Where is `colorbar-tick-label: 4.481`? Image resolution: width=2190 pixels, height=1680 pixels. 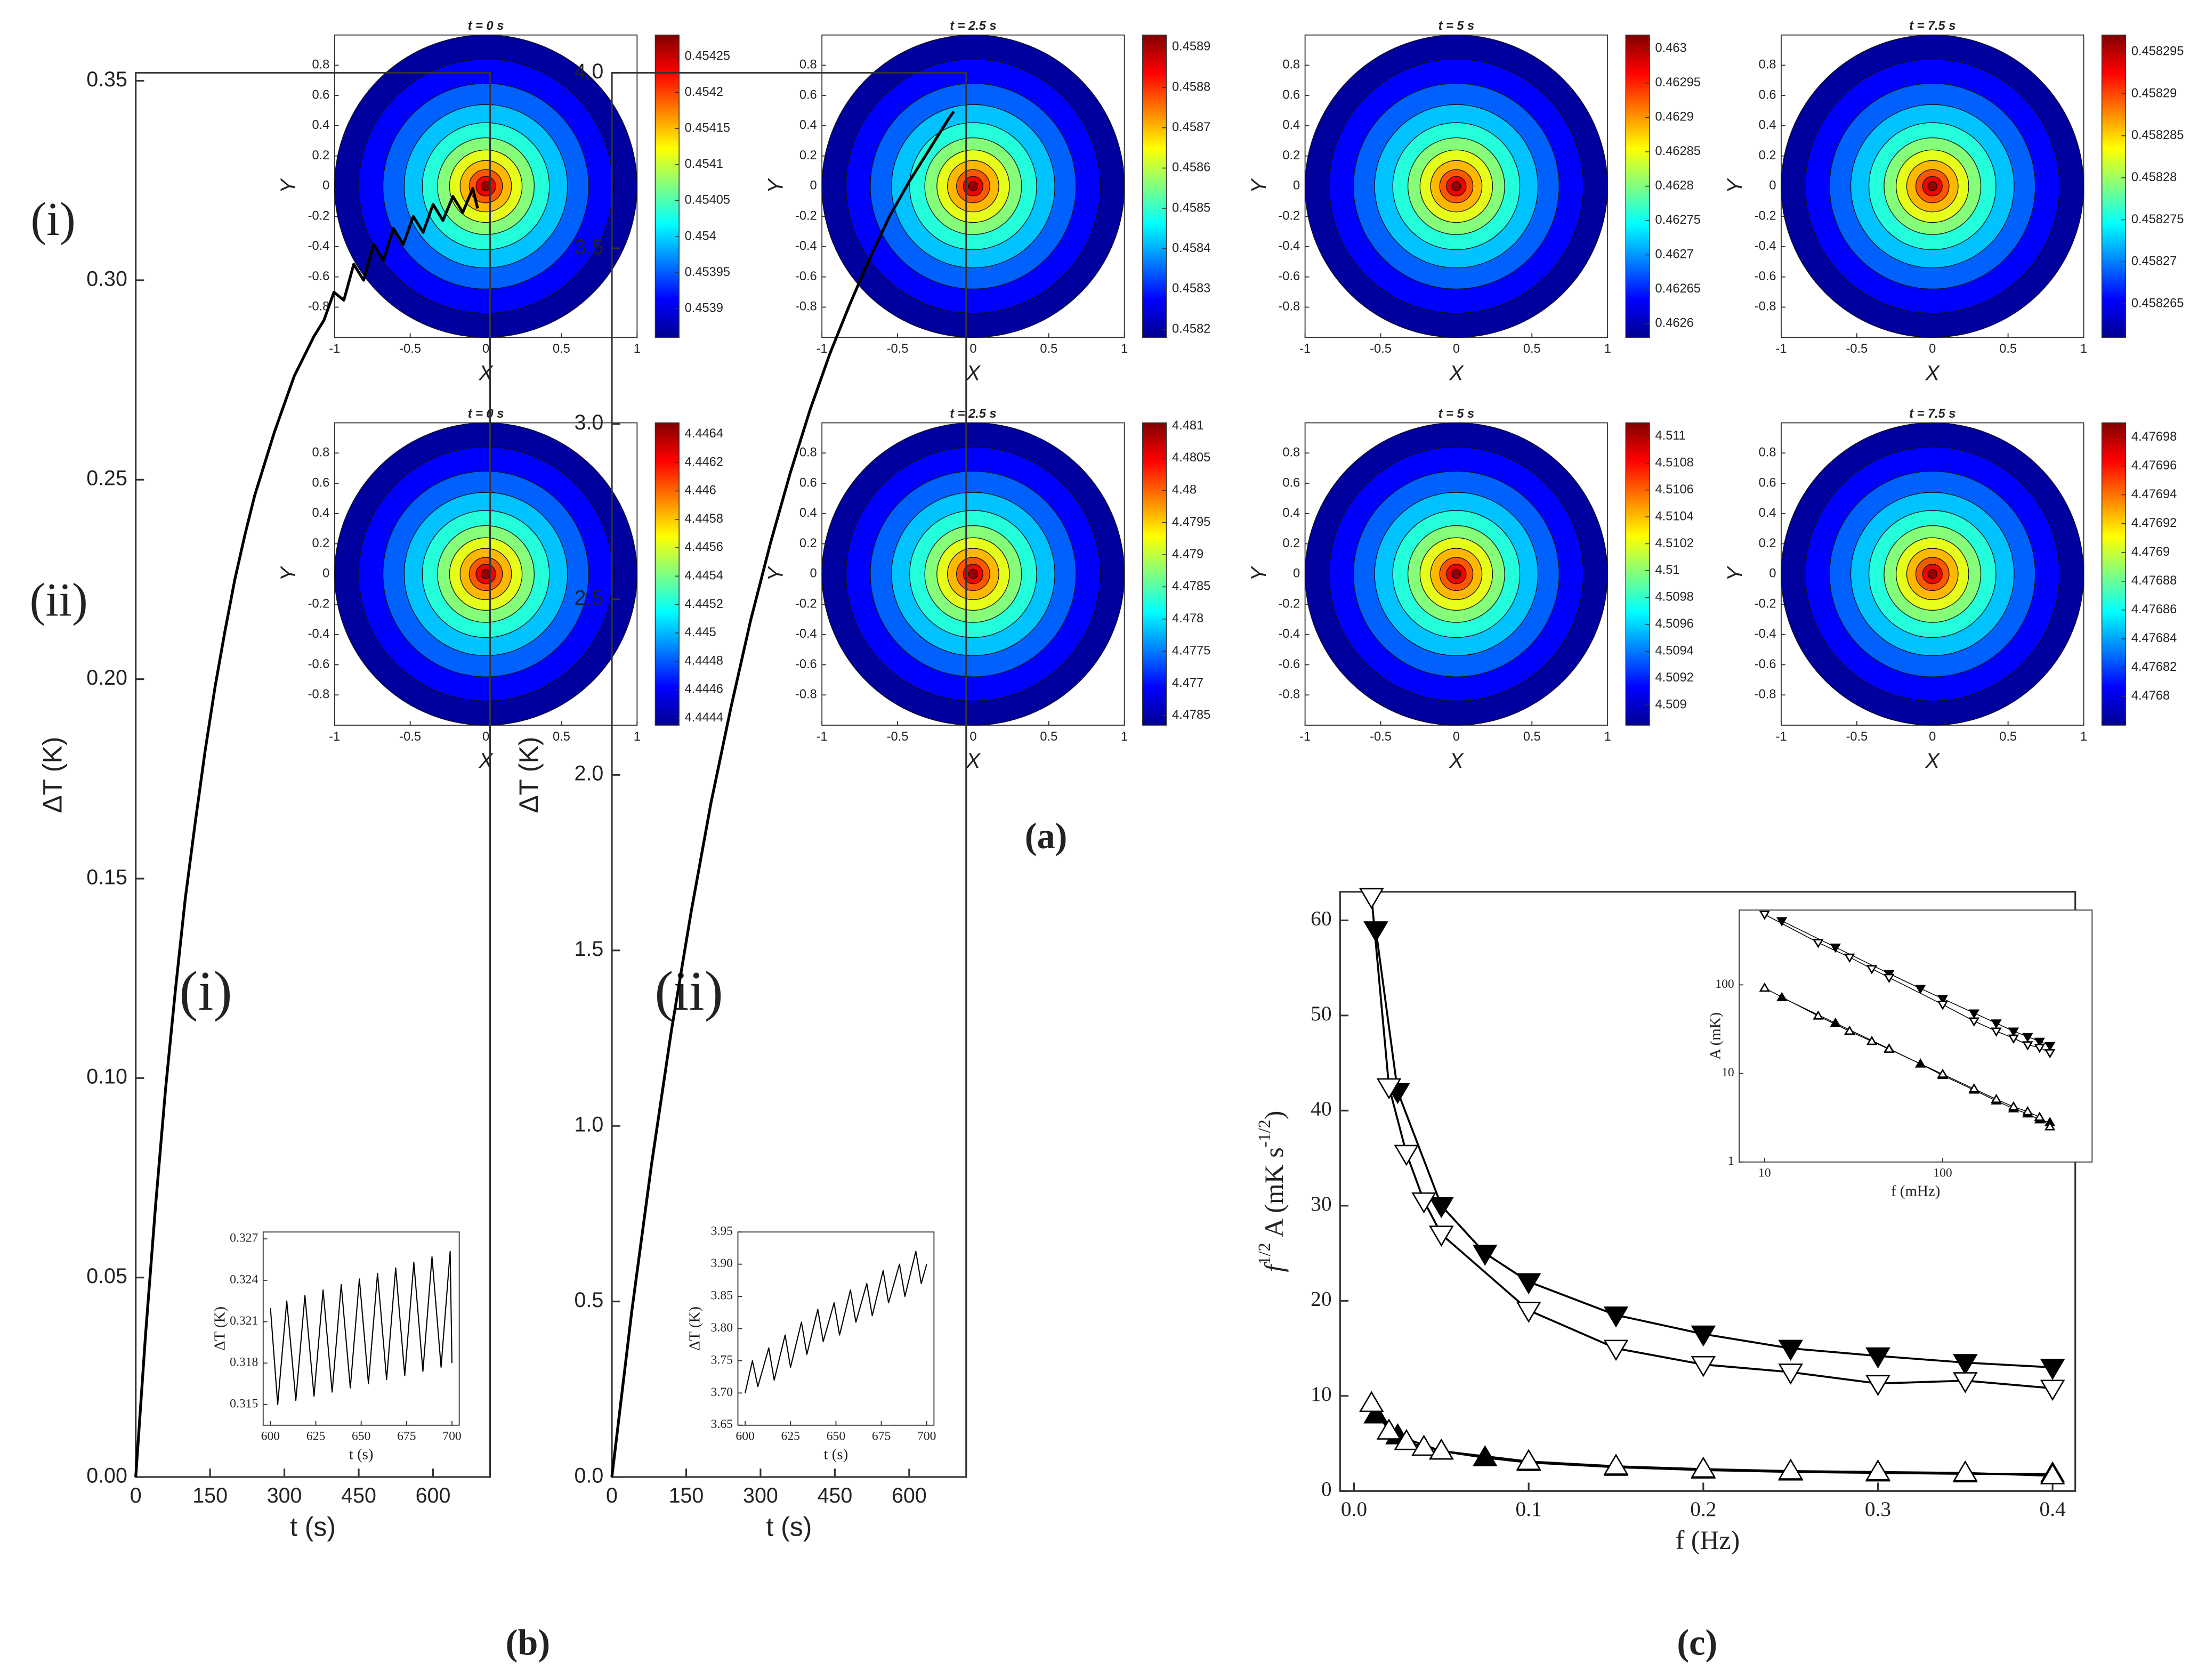
colorbar-tick-label: 4.481 is located at coordinates (1187, 426).